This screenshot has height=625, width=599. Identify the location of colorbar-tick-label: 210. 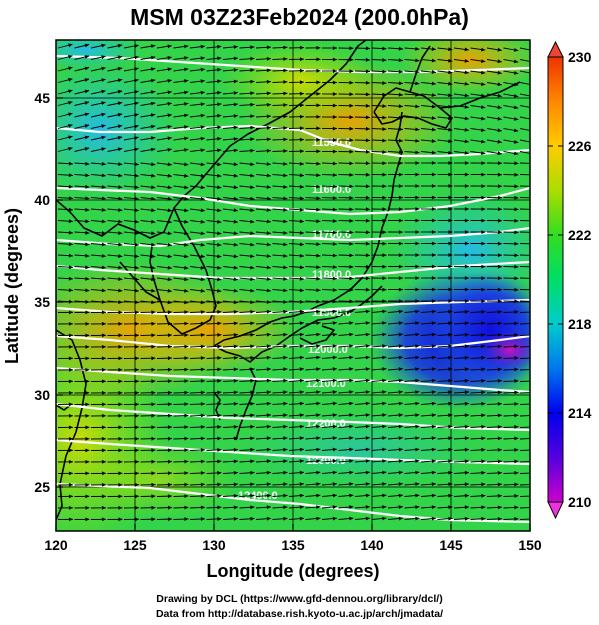
(580, 502).